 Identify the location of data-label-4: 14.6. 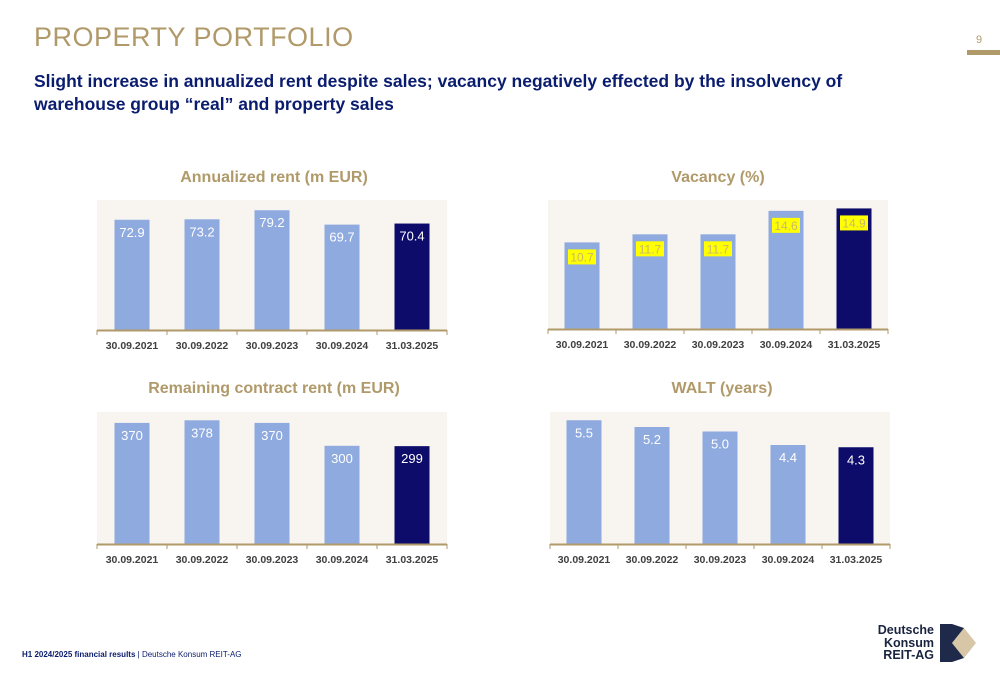
(786, 226).